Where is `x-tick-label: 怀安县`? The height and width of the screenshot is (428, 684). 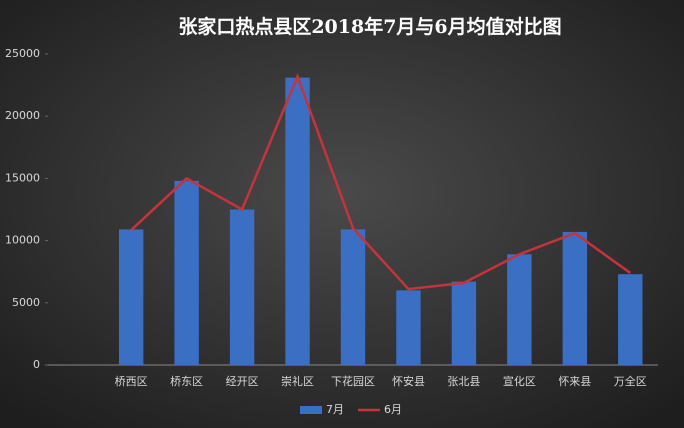 x-tick-label: 怀安县 is located at coordinates (408, 381).